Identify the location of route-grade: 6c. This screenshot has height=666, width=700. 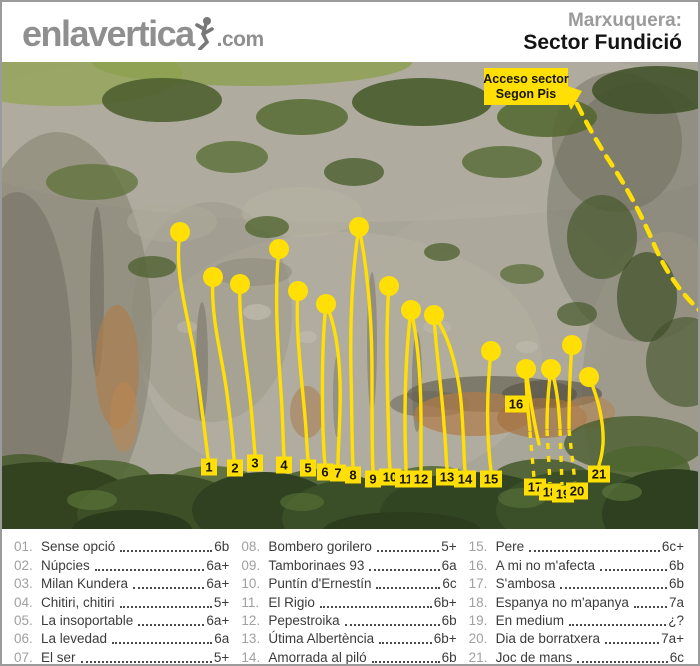
(449, 584).